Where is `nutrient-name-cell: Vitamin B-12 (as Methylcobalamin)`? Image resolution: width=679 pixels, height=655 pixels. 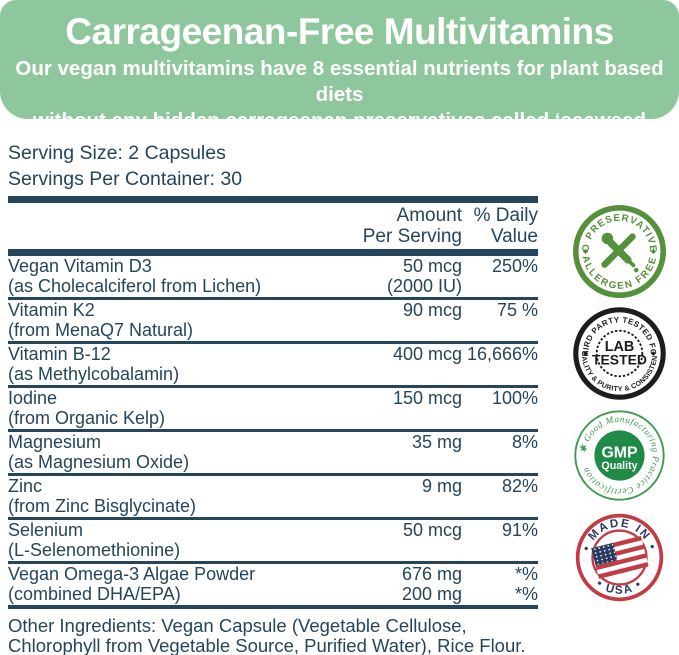
nutrient-name-cell: Vitamin B-12 (as Methylcobalamin) is located at coordinates (174, 364).